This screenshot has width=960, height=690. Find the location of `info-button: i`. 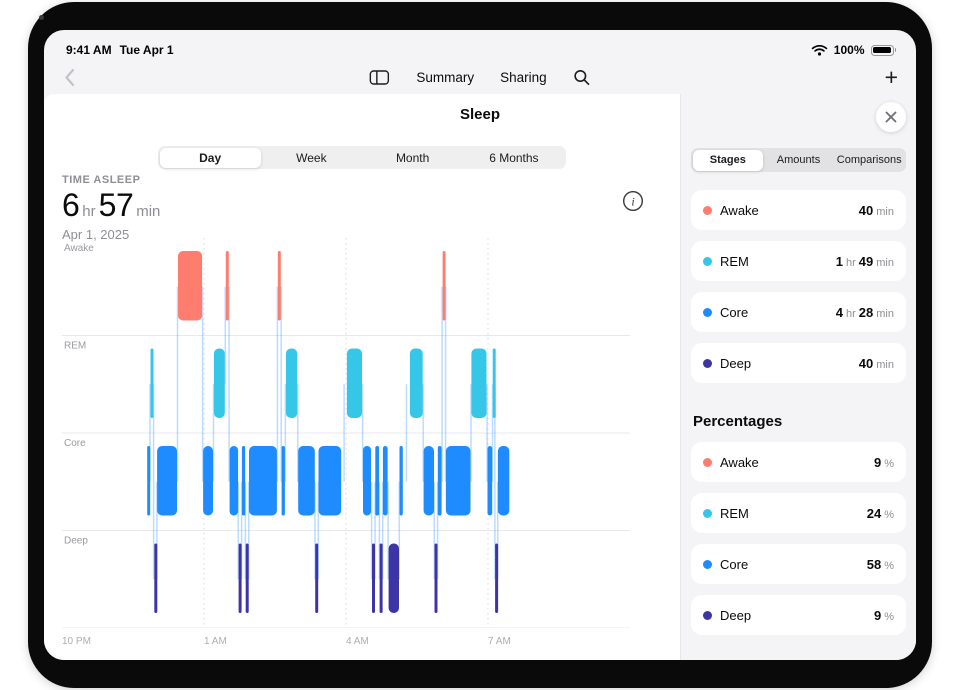

info-button: i is located at coordinates (633, 201).